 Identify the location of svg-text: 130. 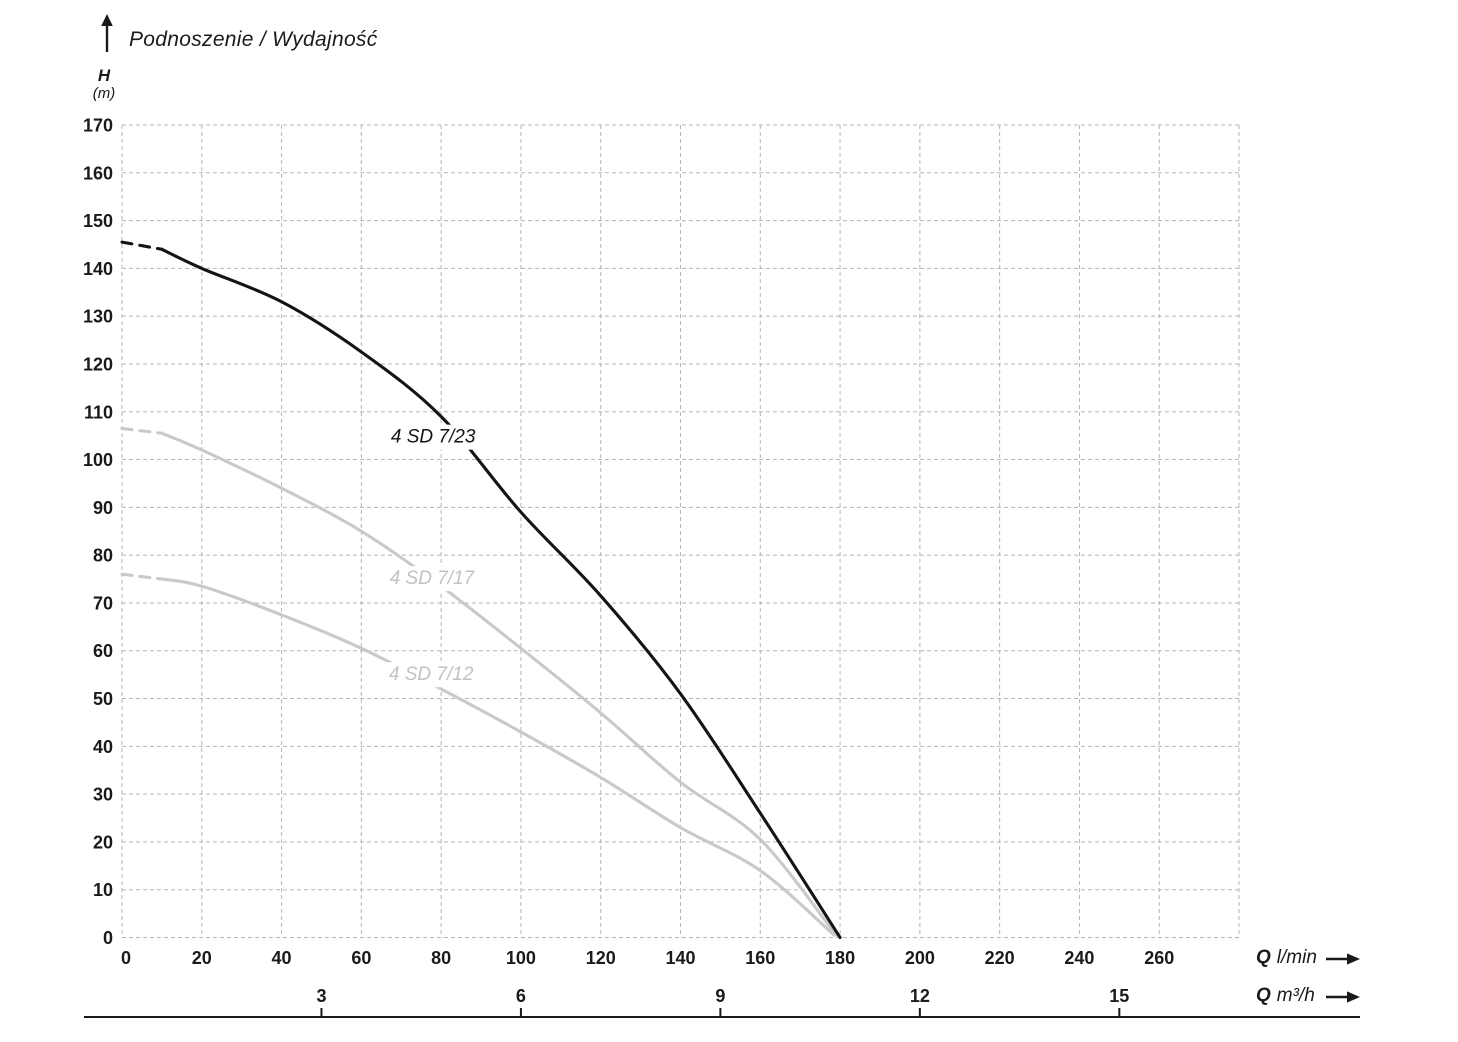
(98, 317).